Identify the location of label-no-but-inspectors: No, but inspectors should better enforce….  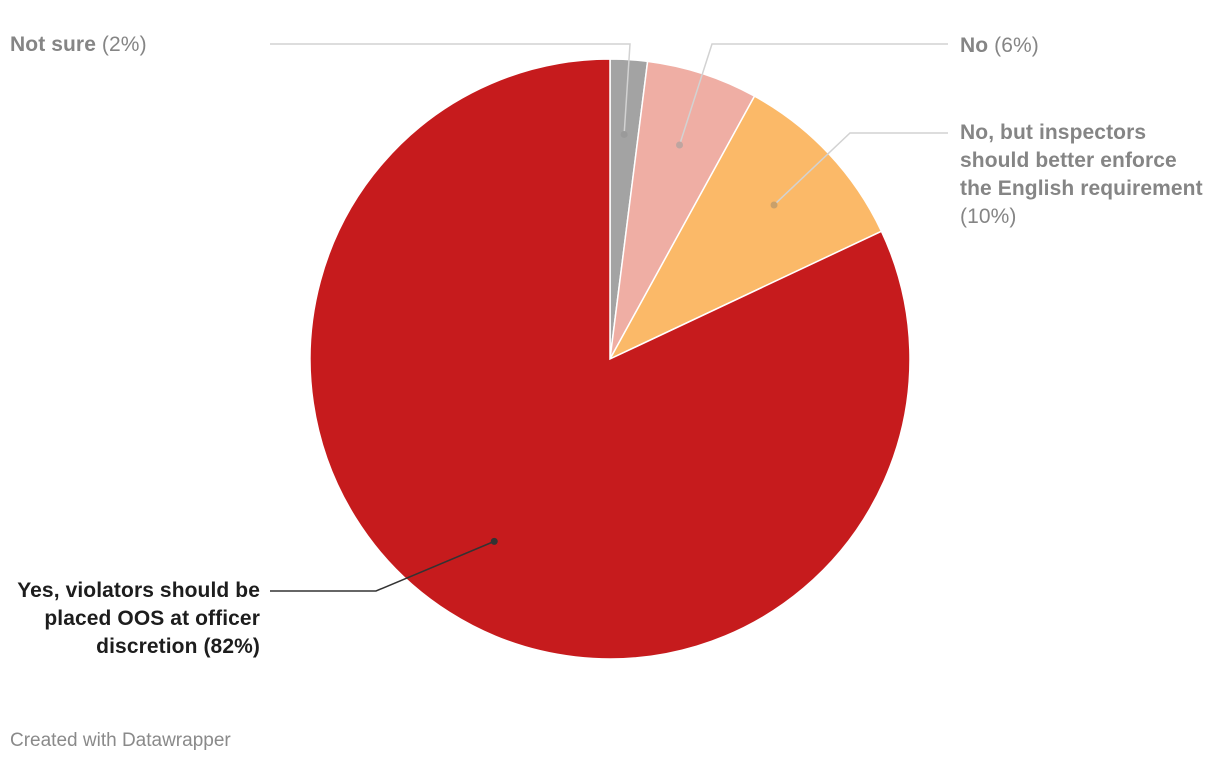
(1085, 175).